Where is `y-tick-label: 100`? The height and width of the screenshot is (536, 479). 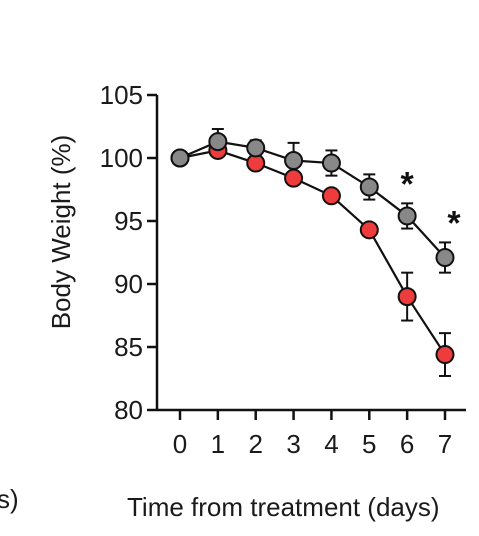 y-tick-label: 100 is located at coordinates (121, 158).